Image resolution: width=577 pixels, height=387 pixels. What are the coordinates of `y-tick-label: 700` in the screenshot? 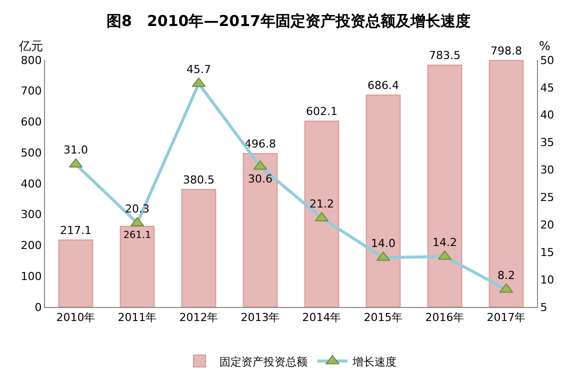 It's located at (31, 91).